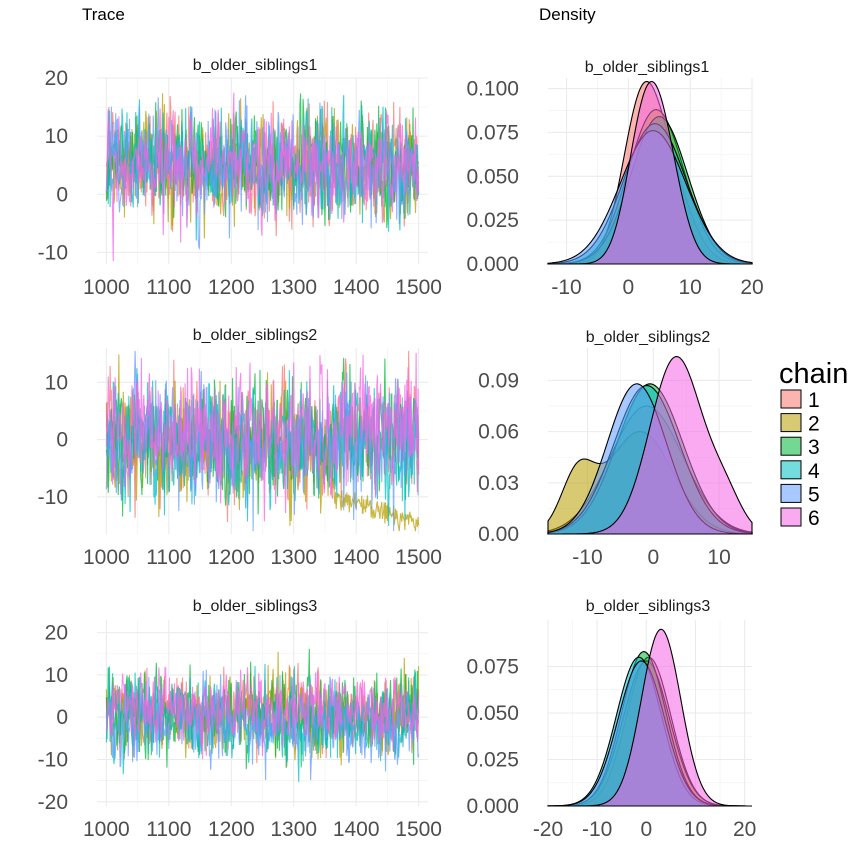 This screenshot has height=864, width=864. What do you see at coordinates (548, 829) in the screenshot?
I see `x-tick-label: -20` at bounding box center [548, 829].